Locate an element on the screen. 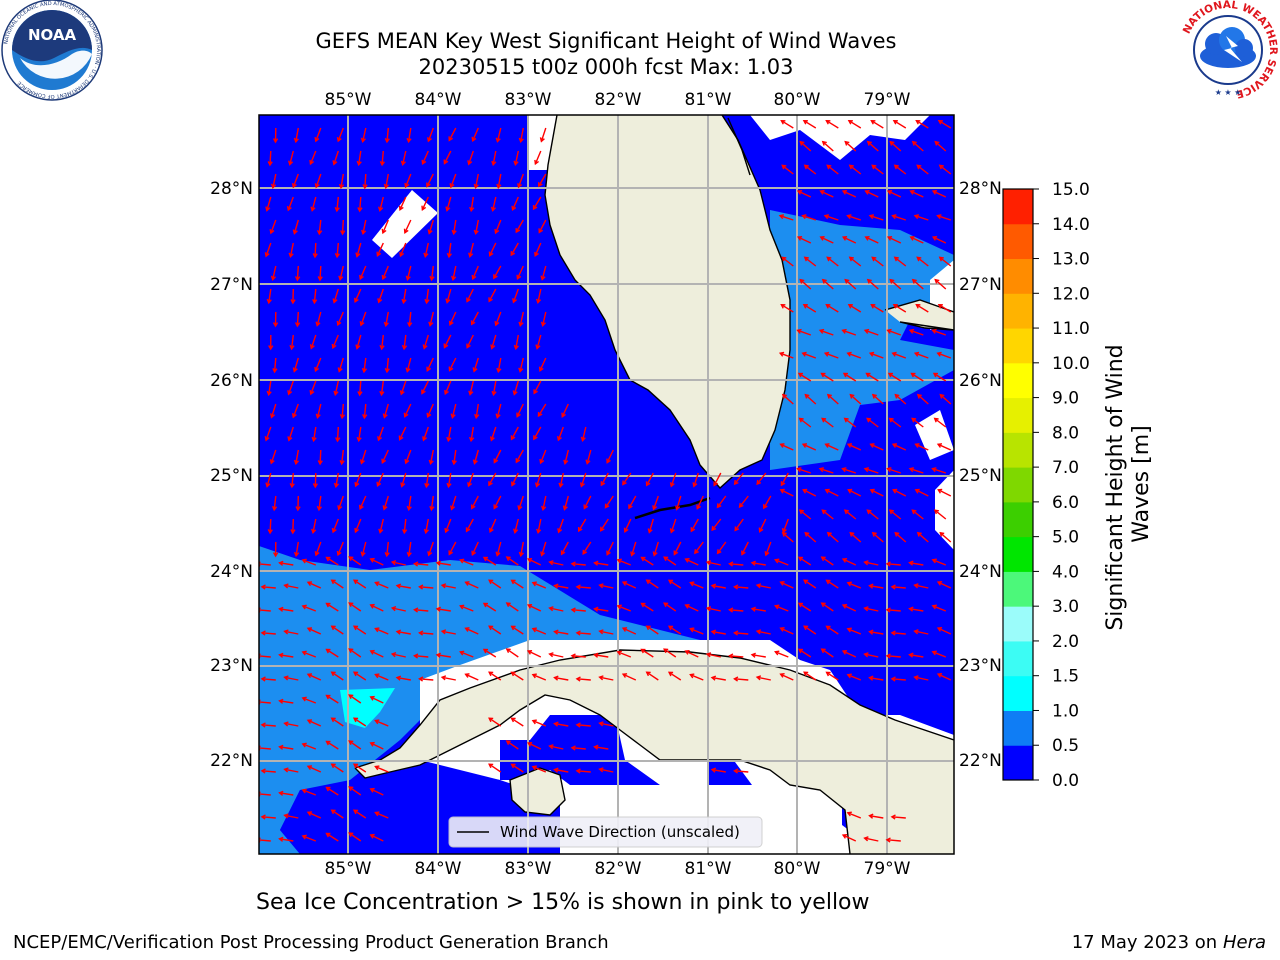  lat-label: 27°N is located at coordinates (231, 285).